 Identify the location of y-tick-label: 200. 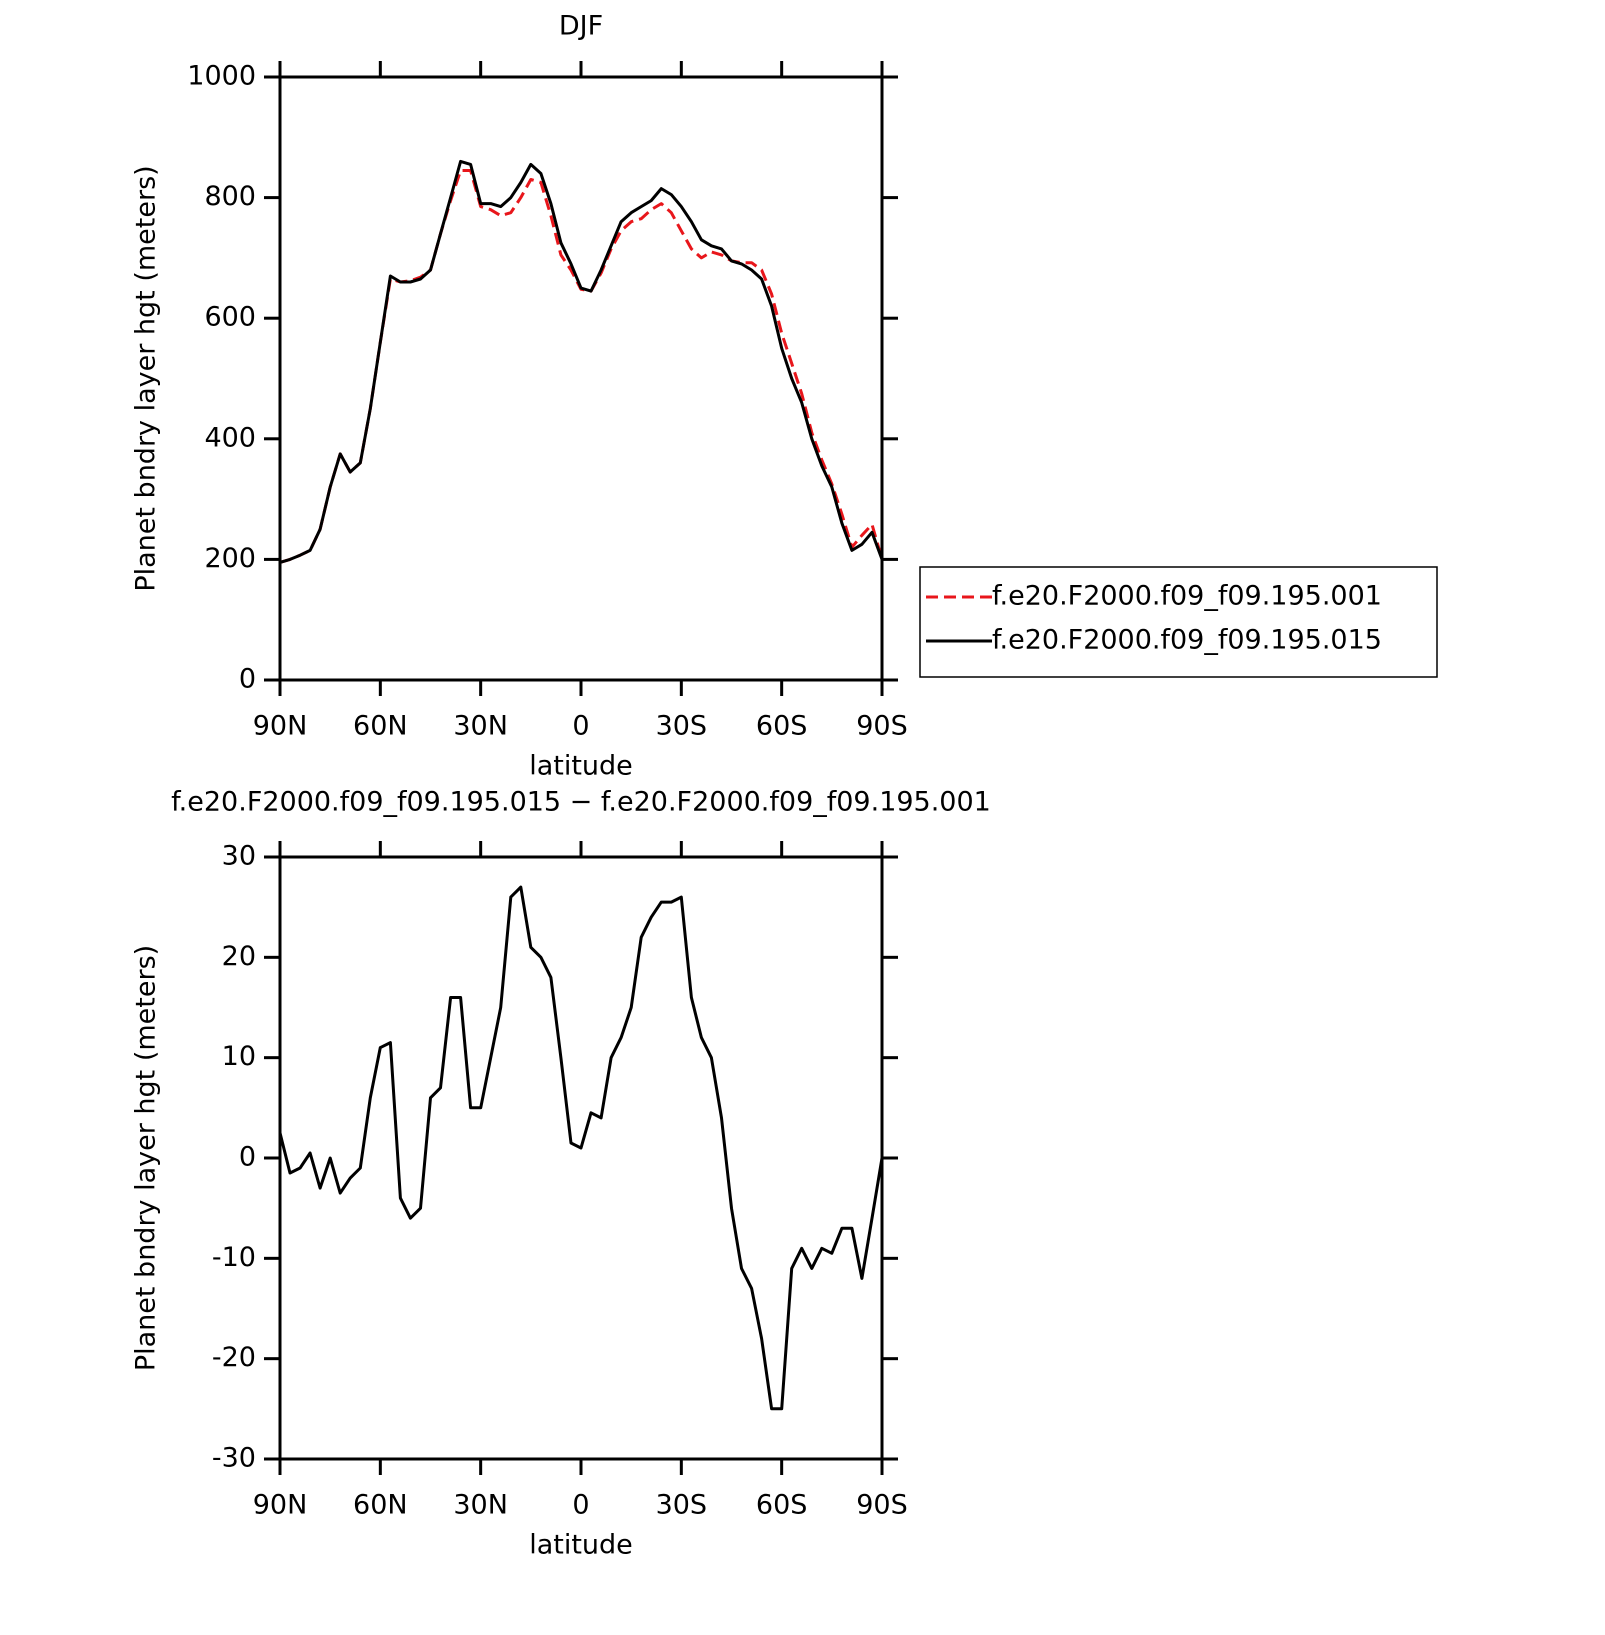
(230, 558).